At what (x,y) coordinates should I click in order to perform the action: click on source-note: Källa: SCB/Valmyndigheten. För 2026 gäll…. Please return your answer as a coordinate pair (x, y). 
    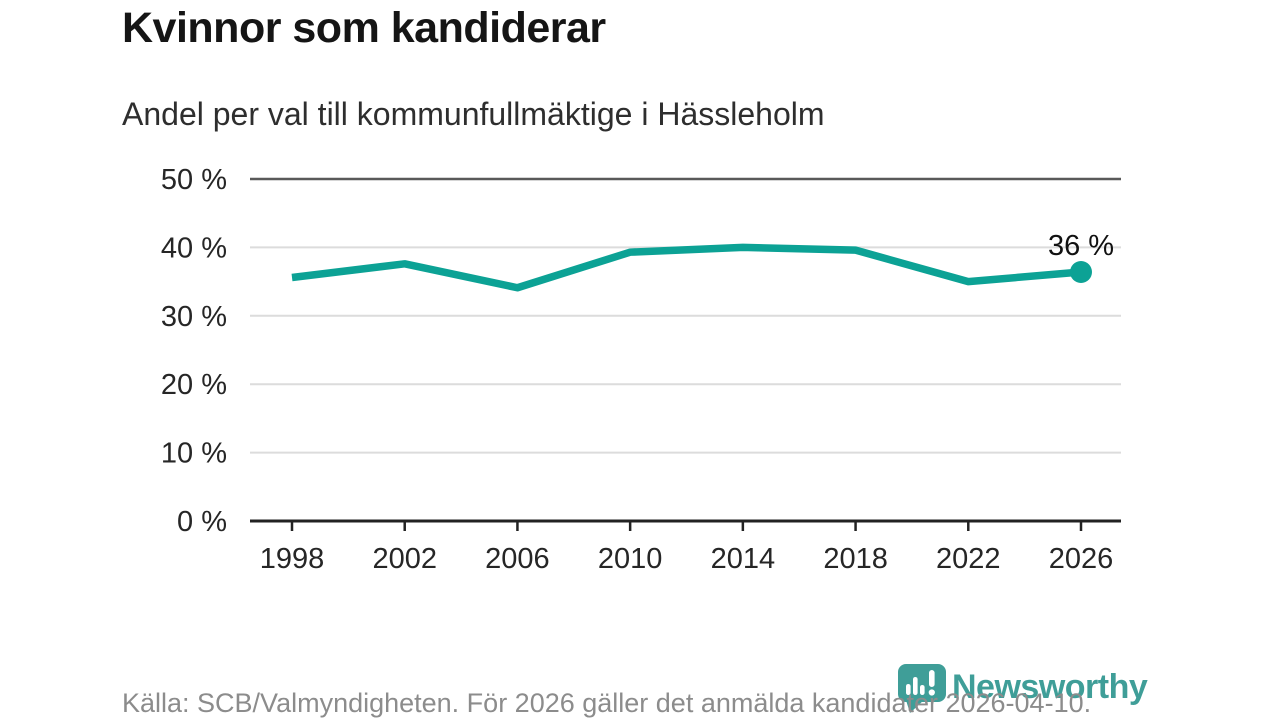
    Looking at the image, I should click on (607, 703).